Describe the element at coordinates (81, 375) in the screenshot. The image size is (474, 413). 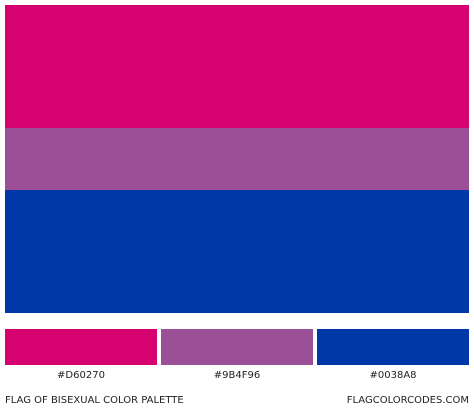
I see `hex-label: #D60270` at that location.